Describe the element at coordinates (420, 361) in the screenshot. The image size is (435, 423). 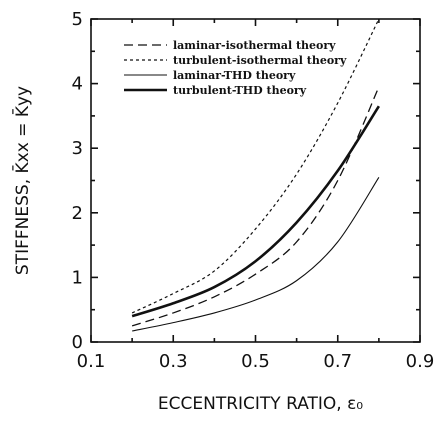
I see `x-tick-label: 0.9` at that location.